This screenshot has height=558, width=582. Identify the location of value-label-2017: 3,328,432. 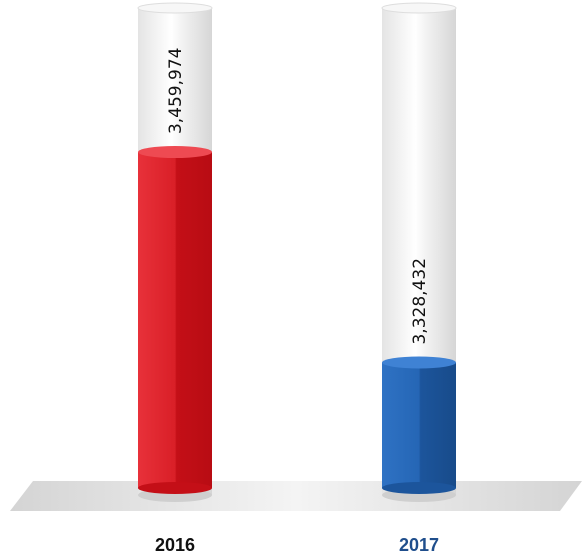
(420, 301).